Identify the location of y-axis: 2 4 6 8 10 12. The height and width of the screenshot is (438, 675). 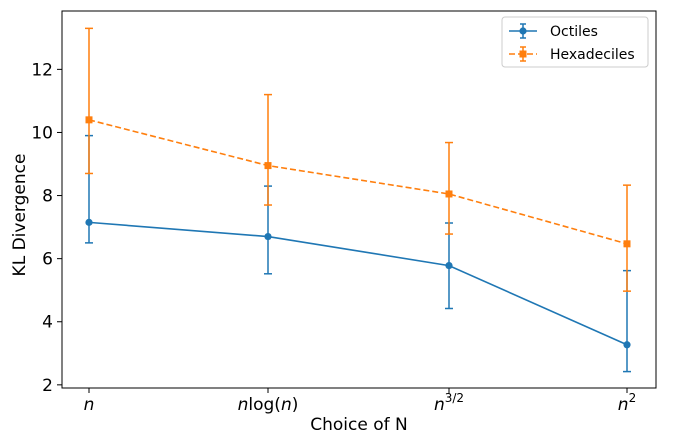
(46, 228).